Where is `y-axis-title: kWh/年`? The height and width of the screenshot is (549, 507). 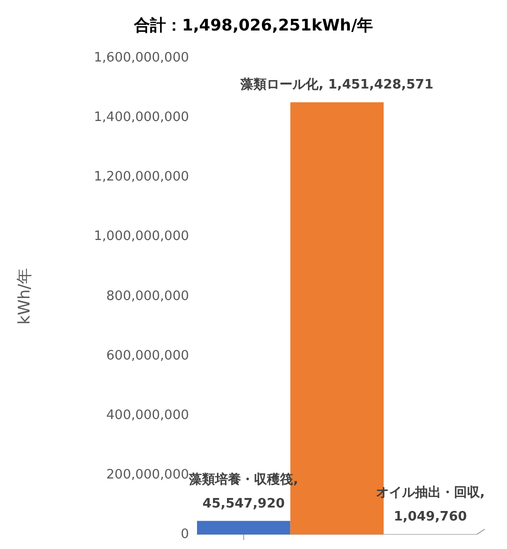
y-axis-title: kWh/年 is located at coordinates (24, 296).